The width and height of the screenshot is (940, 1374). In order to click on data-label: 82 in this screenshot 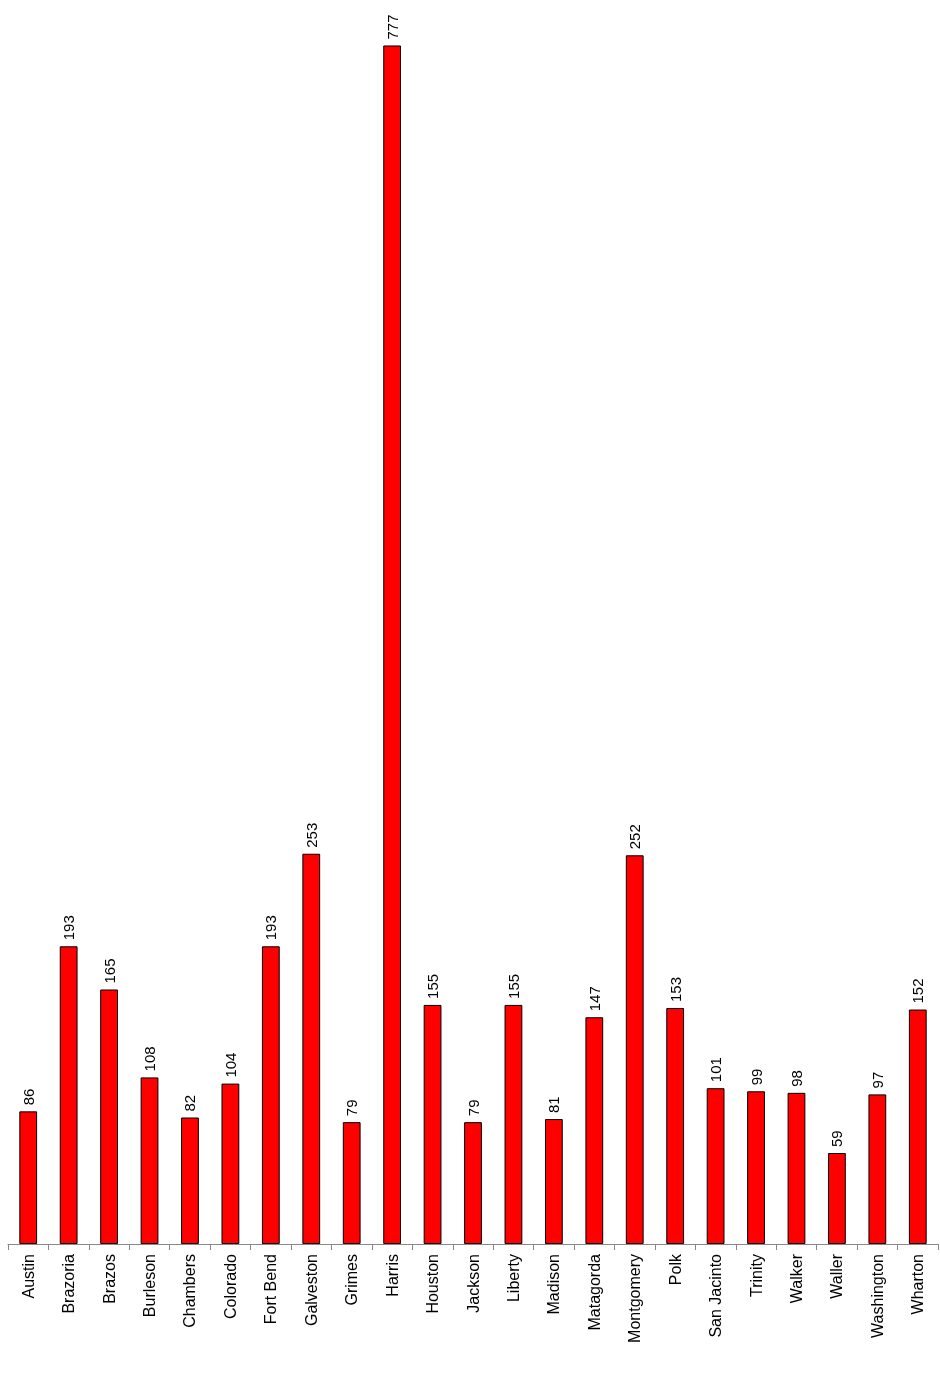, I will do `click(190, 1103)`.